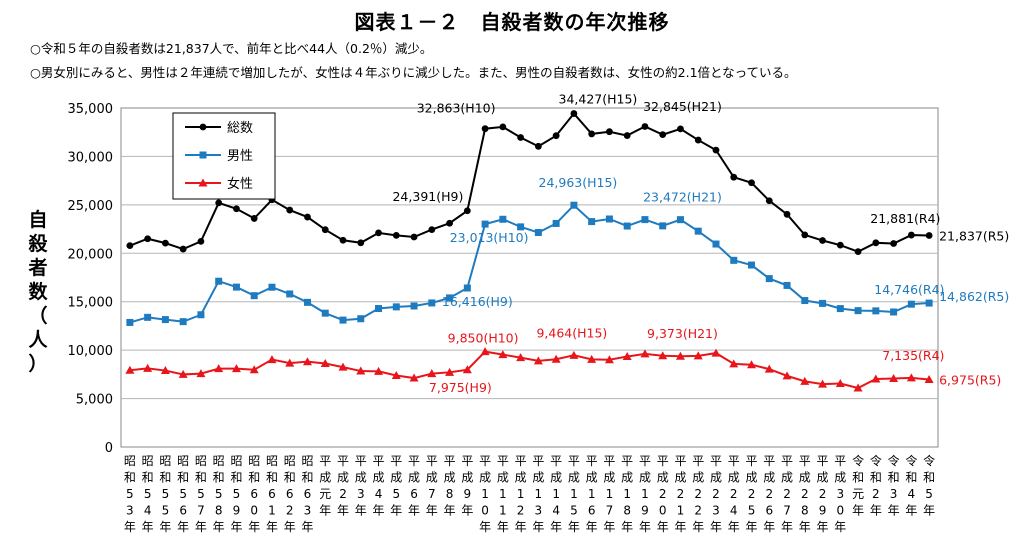 This screenshot has height=543, width=1024. I want to click on x-tick-label: 平成 2 8 年, so click(805, 494).